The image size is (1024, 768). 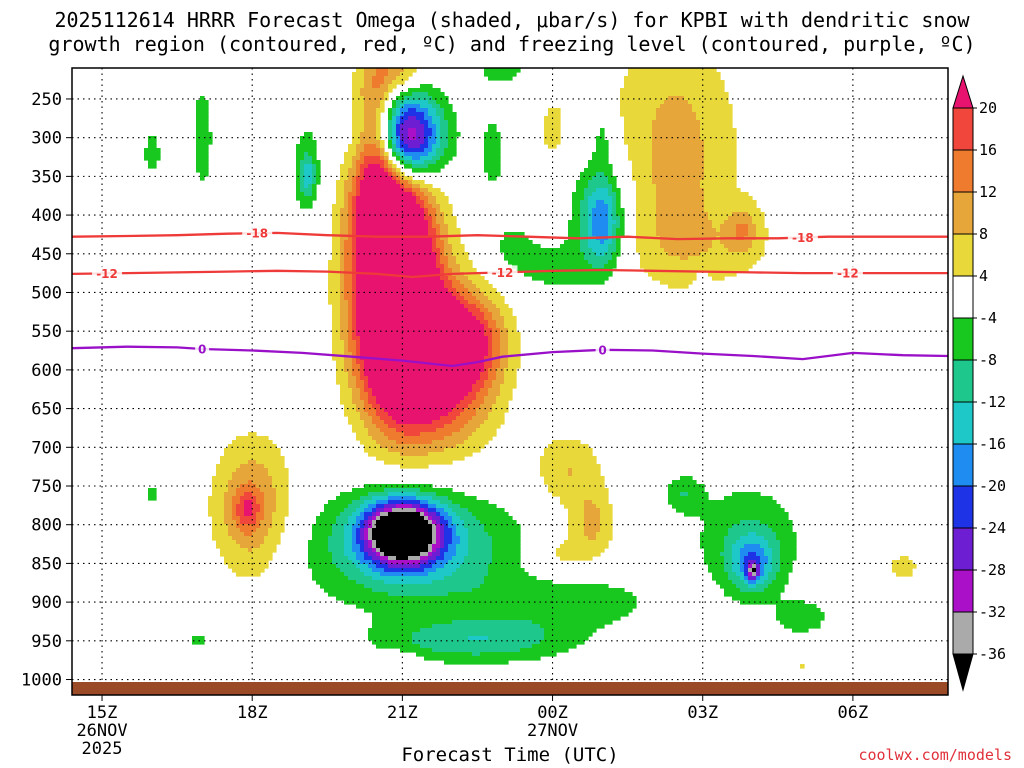 I want to click on y-tick-label: 900, so click(x=46, y=603).